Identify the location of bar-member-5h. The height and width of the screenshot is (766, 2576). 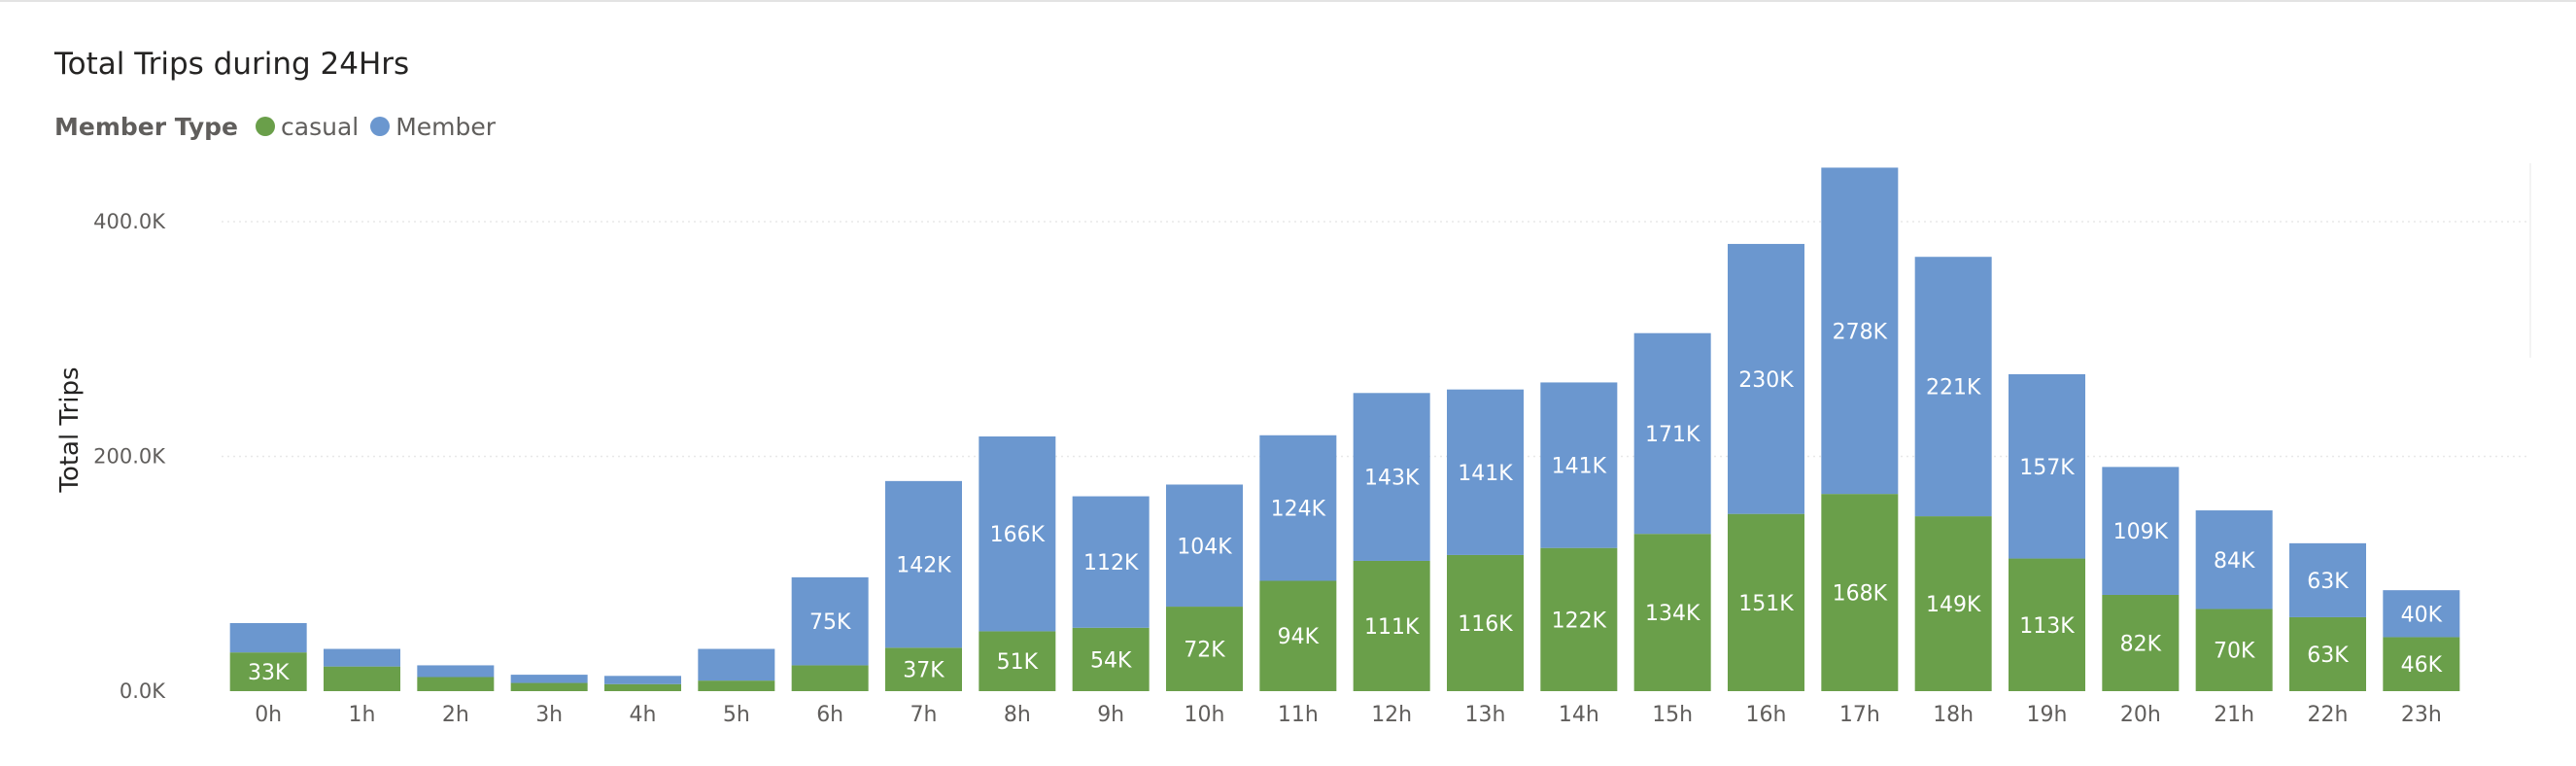
(736, 664).